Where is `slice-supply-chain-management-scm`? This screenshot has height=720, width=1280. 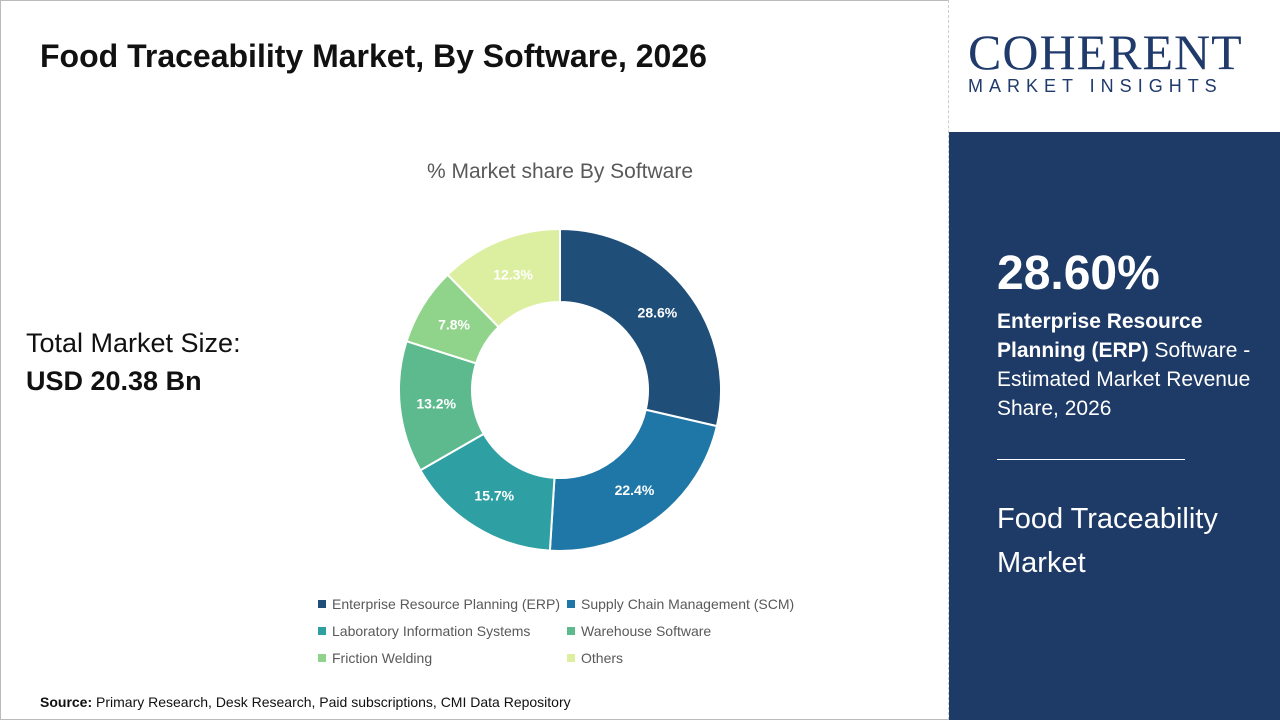 slice-supply-chain-management-scm is located at coordinates (633, 480).